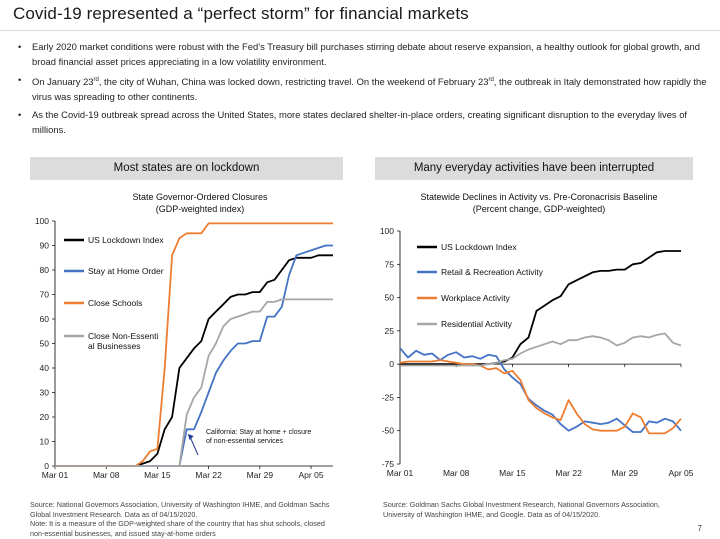 The width and height of the screenshot is (720, 539). Describe the element at coordinates (190, 437) in the screenshot. I see `annotation-arrowhead` at that location.